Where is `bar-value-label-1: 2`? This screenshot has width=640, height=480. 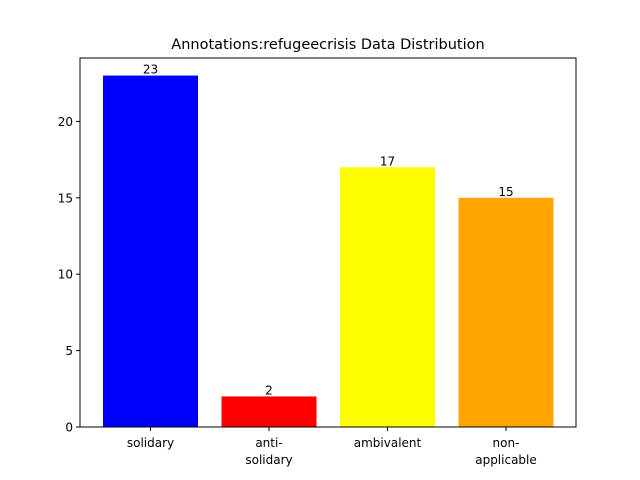
bar-value-label-1: 2 is located at coordinates (269, 390).